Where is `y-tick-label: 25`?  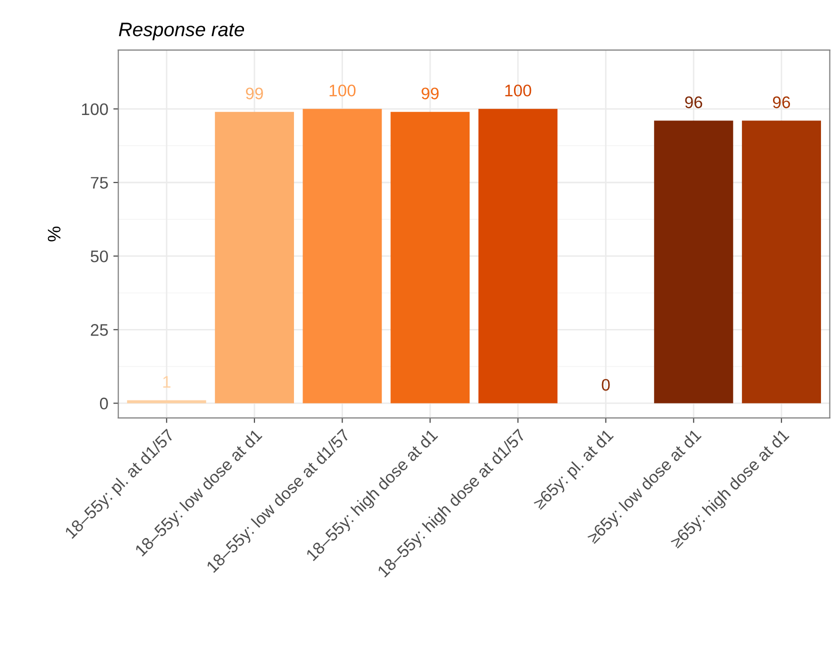 y-tick-label: 25 is located at coordinates (99, 330).